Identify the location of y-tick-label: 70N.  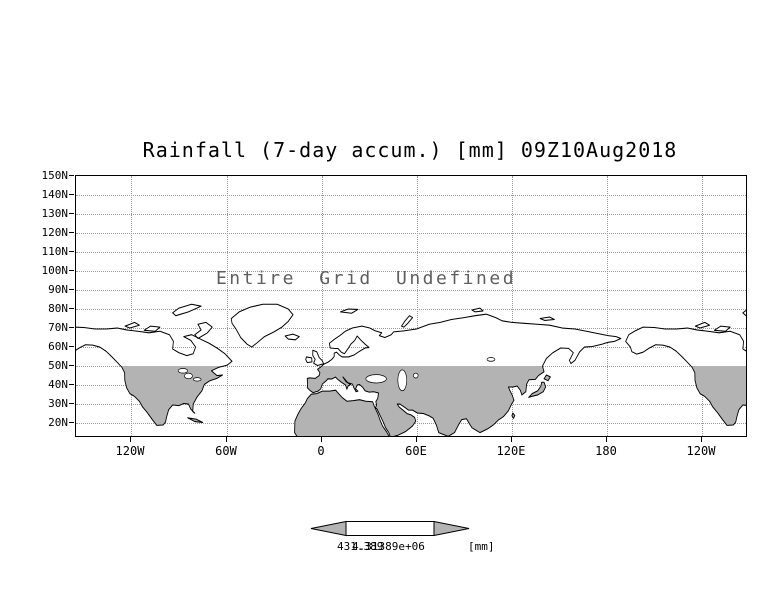
(58, 327).